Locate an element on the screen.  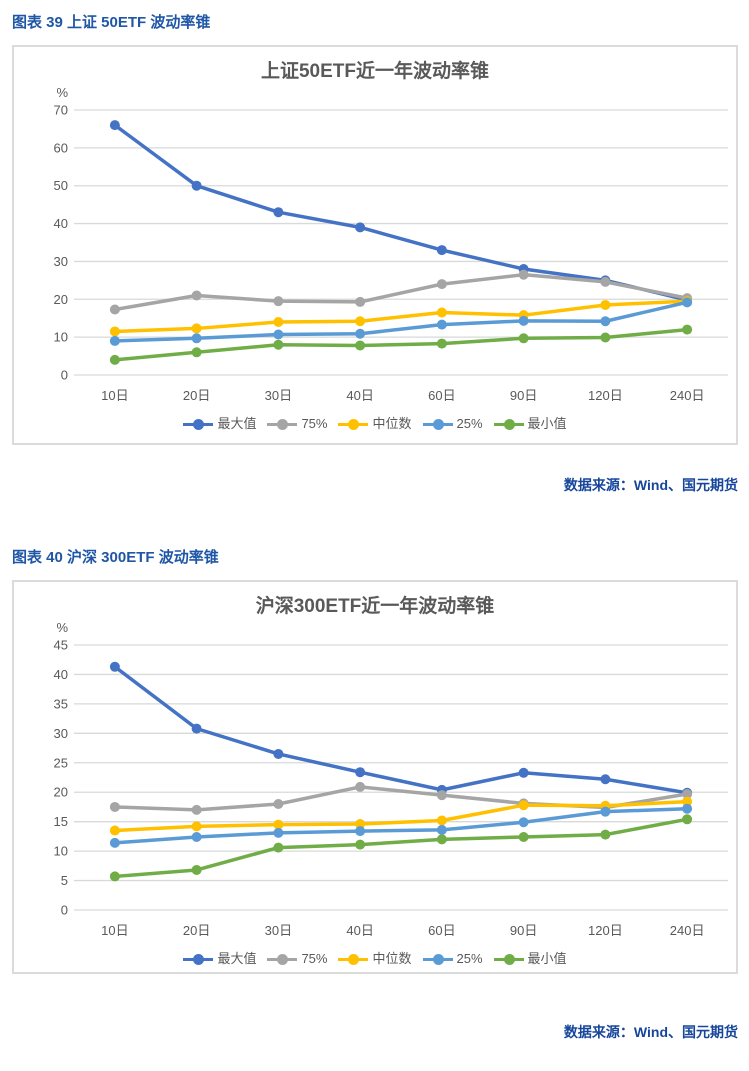
y-tick-label: 70 is located at coordinates (61, 110).